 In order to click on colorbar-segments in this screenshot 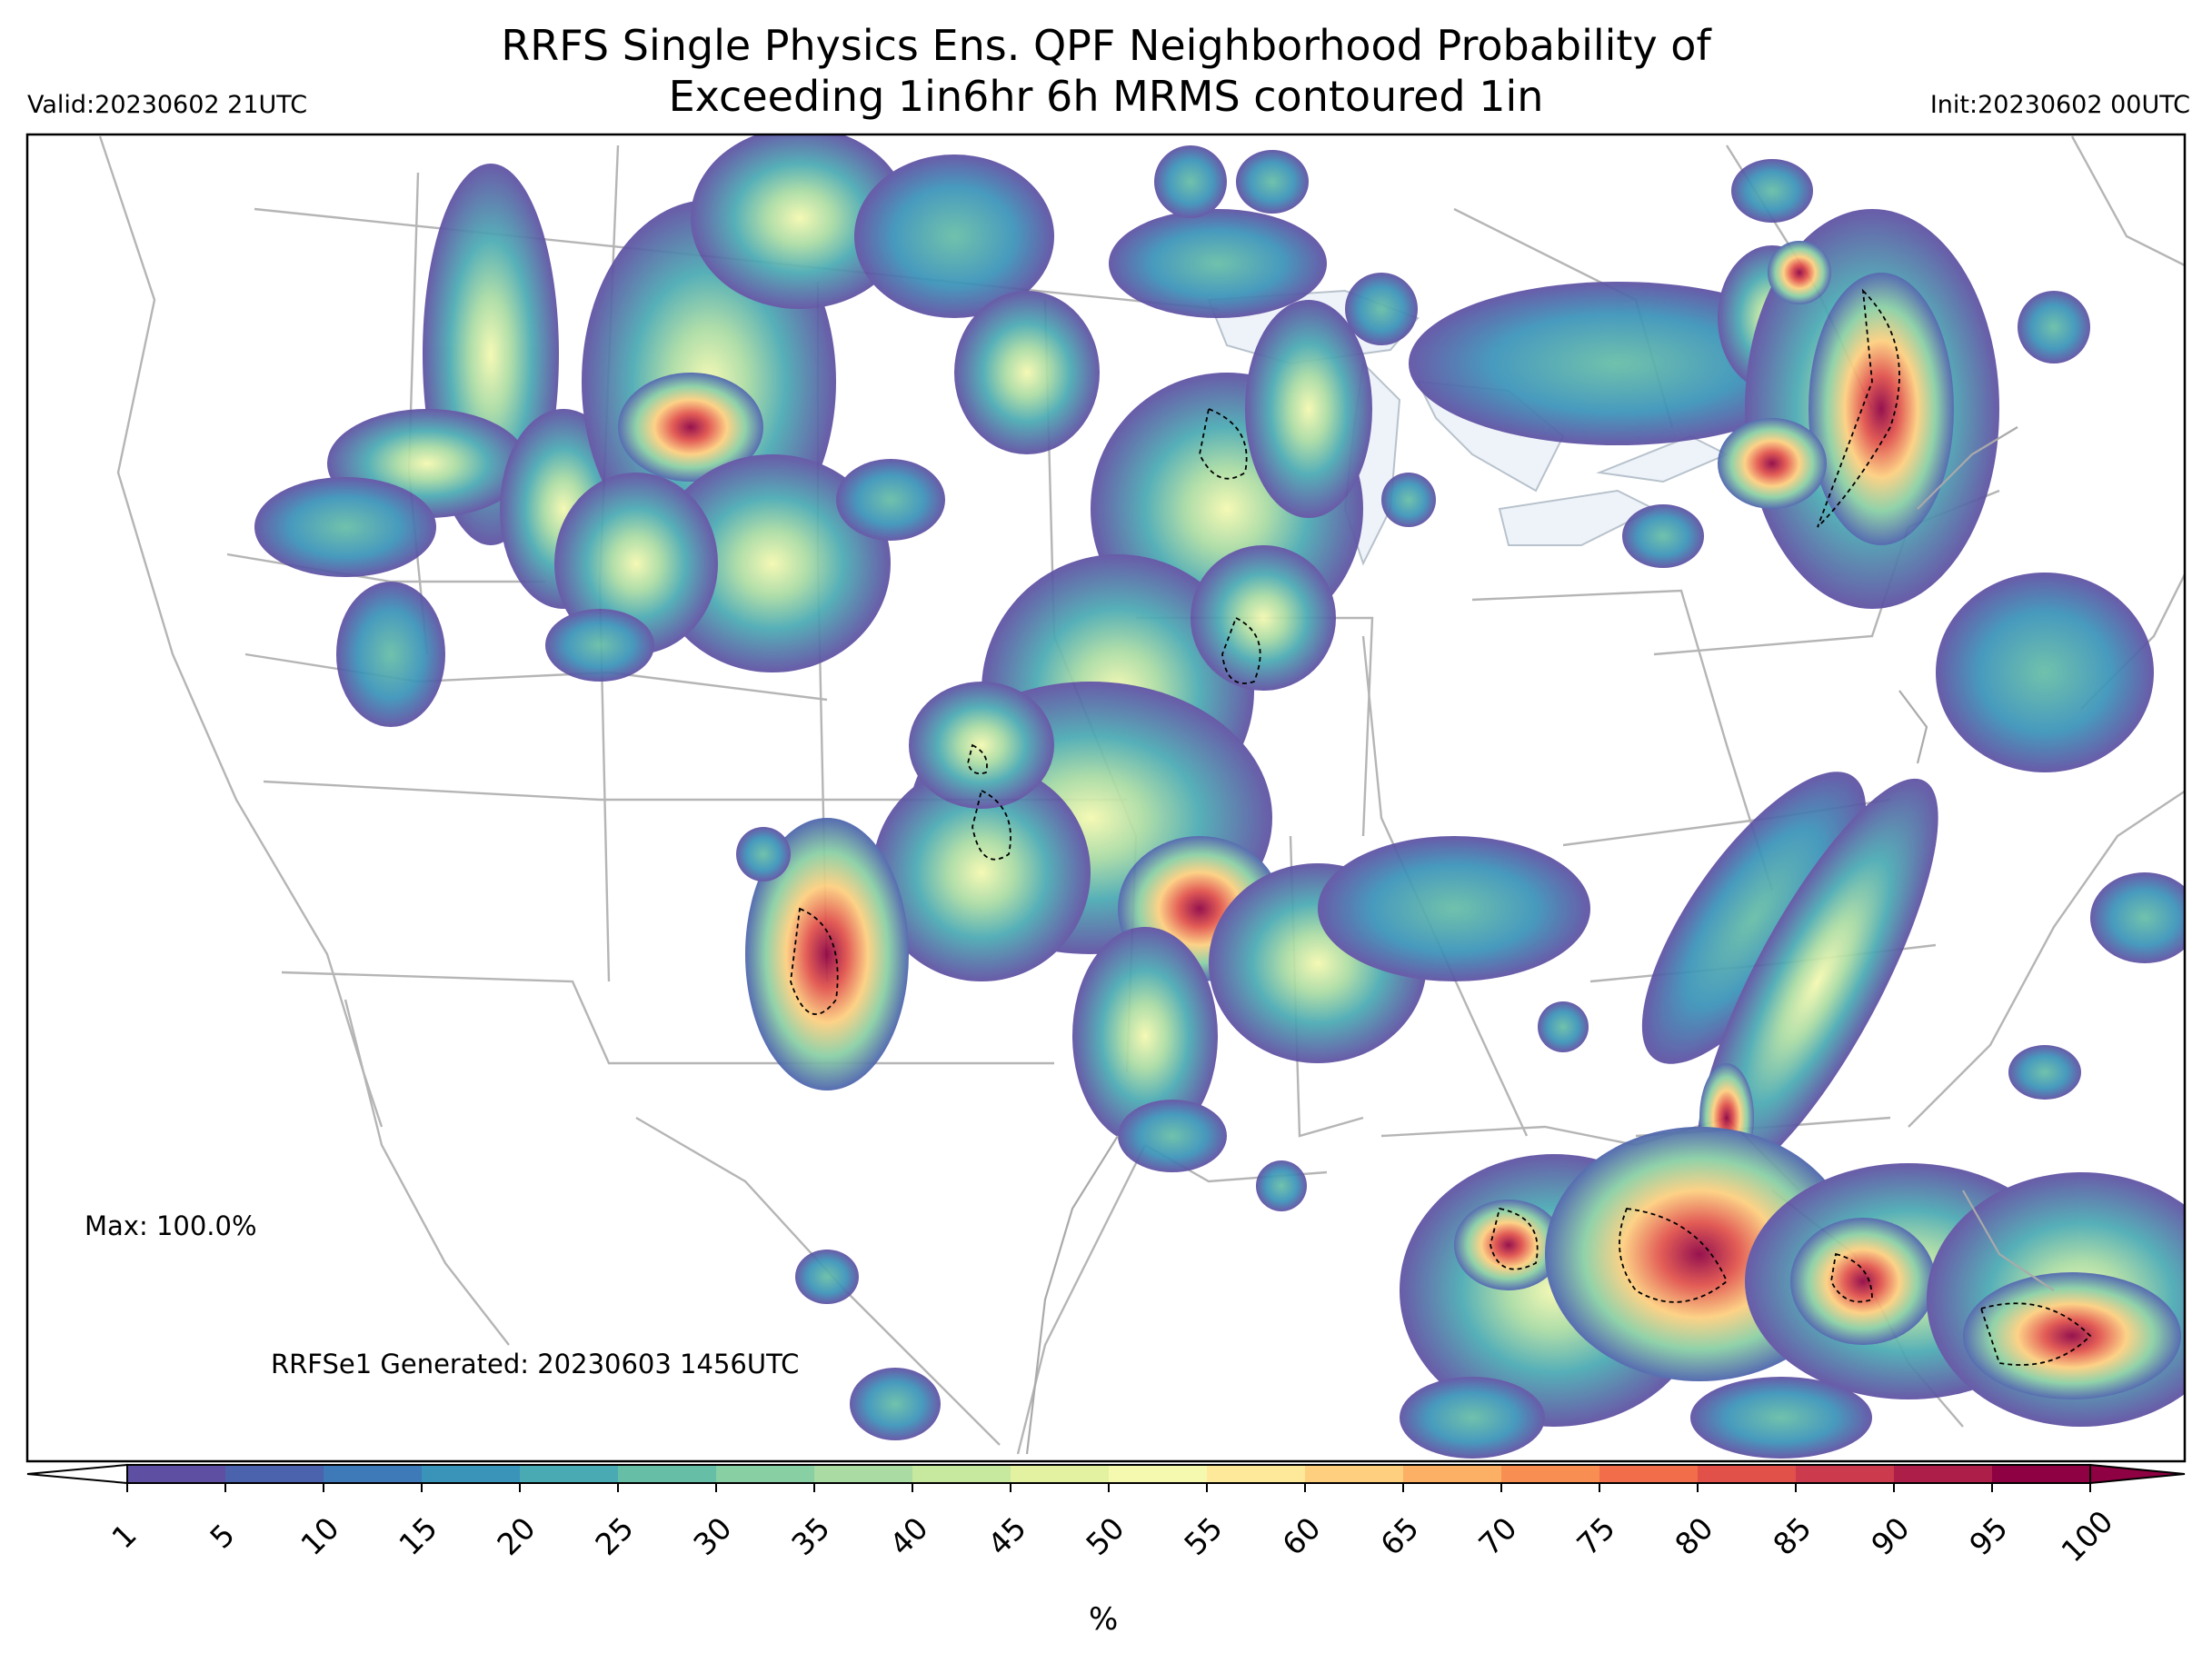, I will do `click(1109, 1474)`.